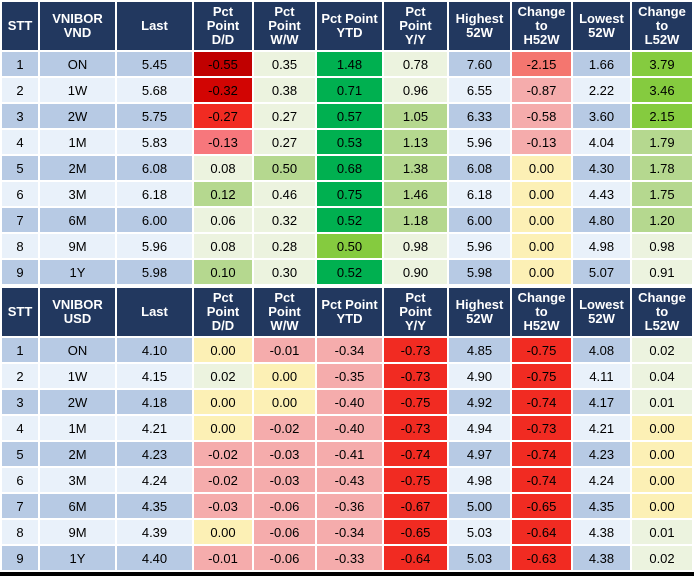 The height and width of the screenshot is (576, 694). I want to click on cell-ytd: 0.71, so click(349, 90).